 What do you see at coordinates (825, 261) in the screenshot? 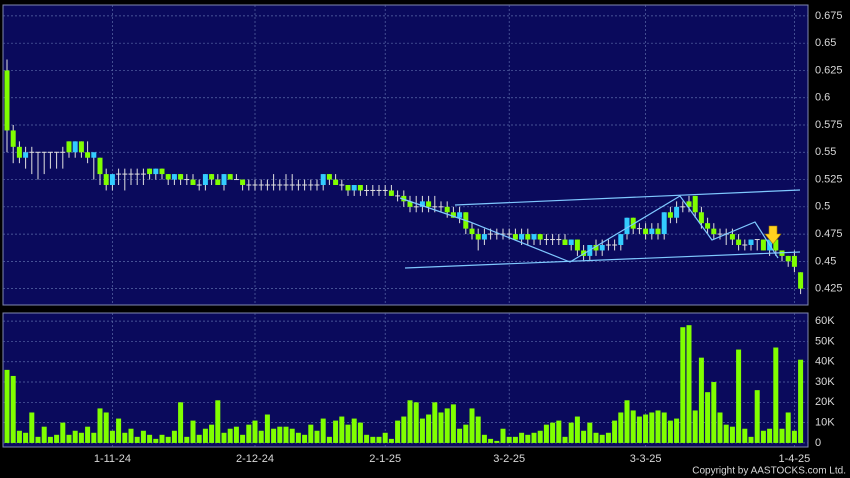
I see `y-tick-label: 0.45` at bounding box center [825, 261].